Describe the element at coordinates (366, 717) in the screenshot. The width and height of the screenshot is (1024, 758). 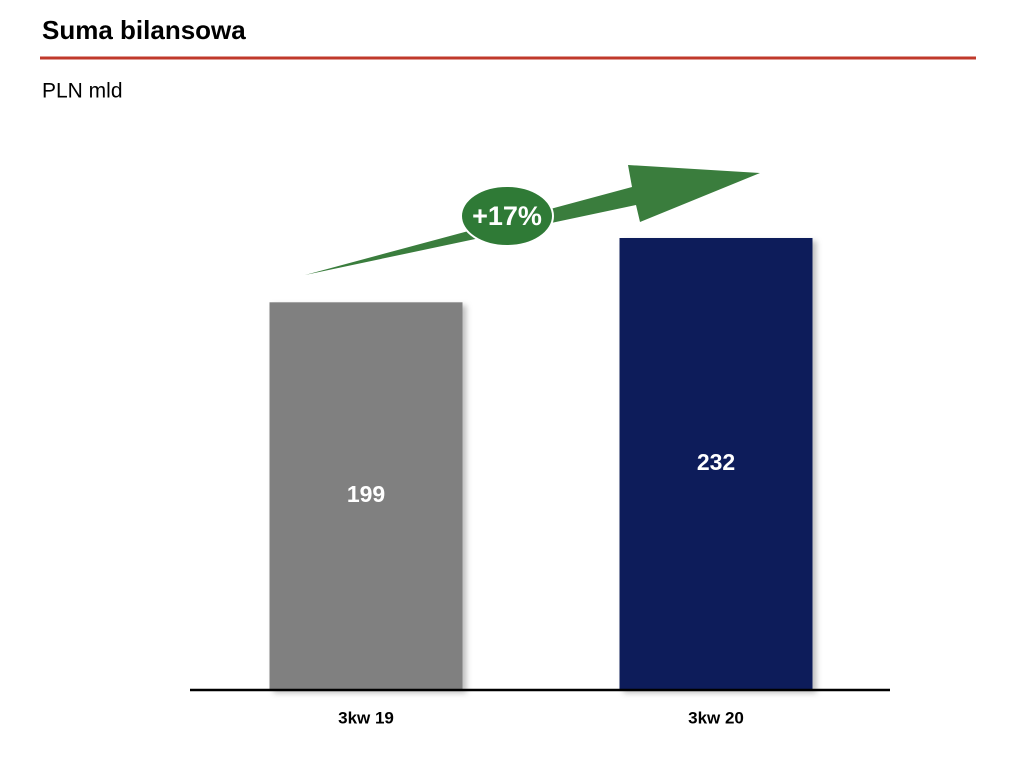
I see `x-tick-label: 3kw 19` at that location.